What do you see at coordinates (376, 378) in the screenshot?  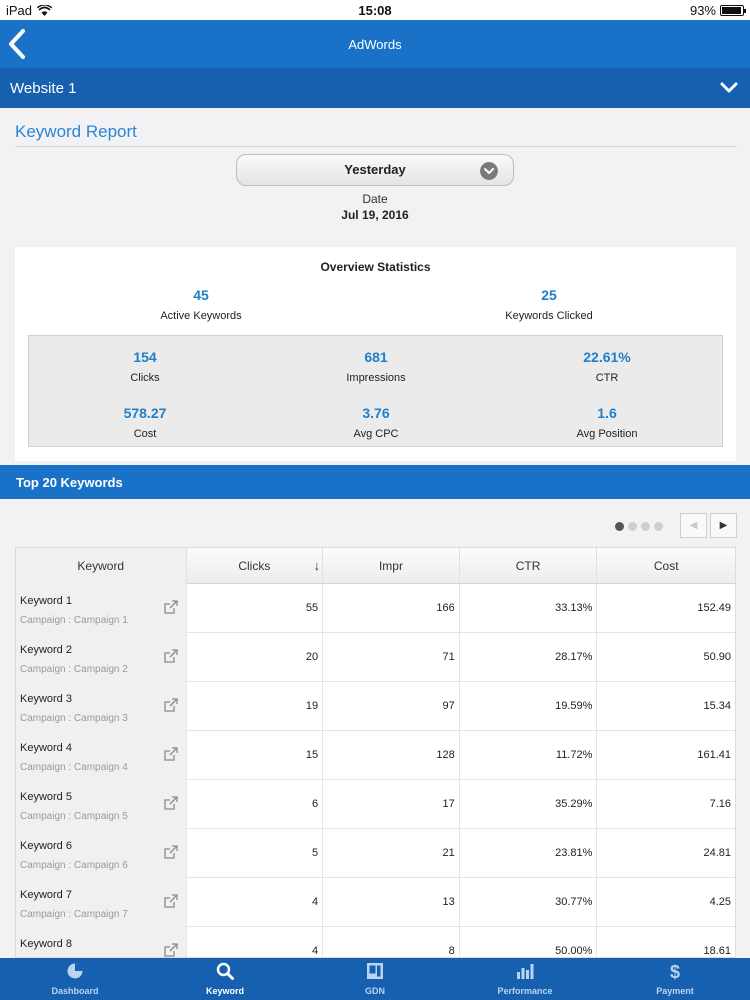 I see `impressions-label: Impressions` at bounding box center [376, 378].